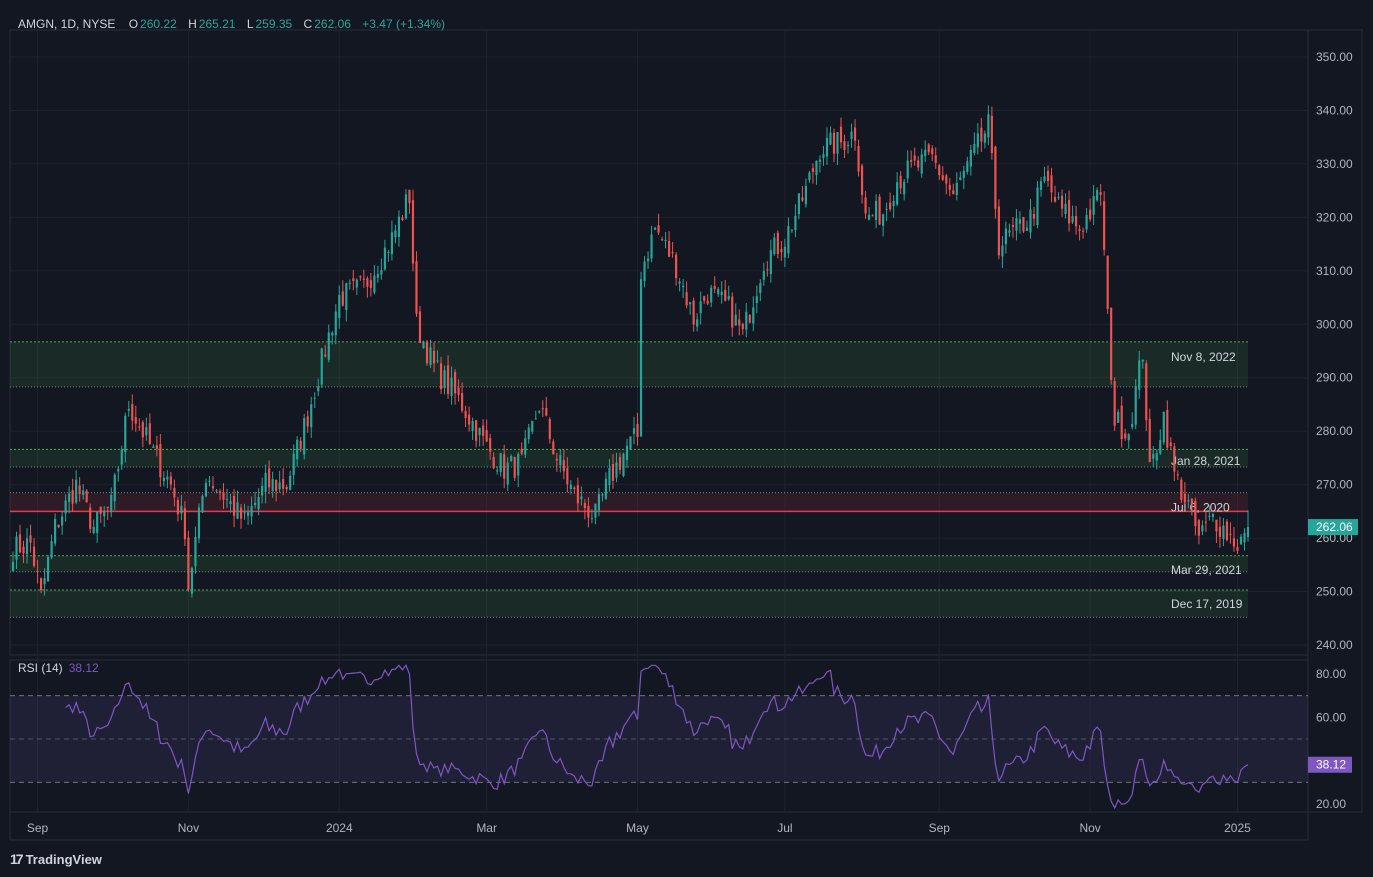  What do you see at coordinates (56, 859) in the screenshot?
I see `tradingview-logo: 17 TradingView` at bounding box center [56, 859].